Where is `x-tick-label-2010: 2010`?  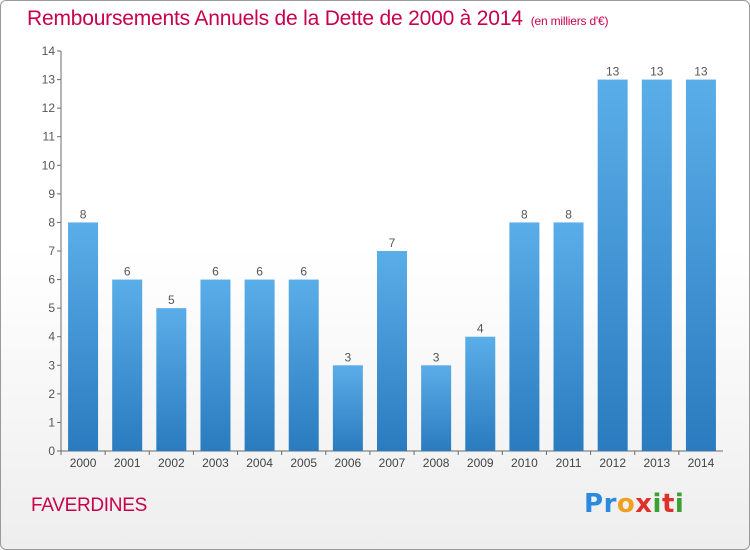 x-tick-label-2010: 2010 is located at coordinates (524, 463).